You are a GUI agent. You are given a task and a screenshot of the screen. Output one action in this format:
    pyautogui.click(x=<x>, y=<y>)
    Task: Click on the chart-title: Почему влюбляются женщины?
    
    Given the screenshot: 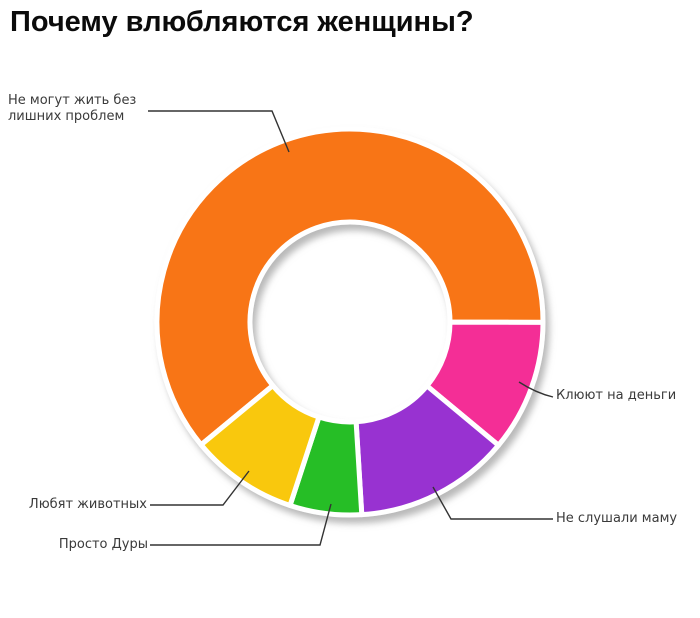 What is the action you would take?
    pyautogui.click(x=242, y=22)
    